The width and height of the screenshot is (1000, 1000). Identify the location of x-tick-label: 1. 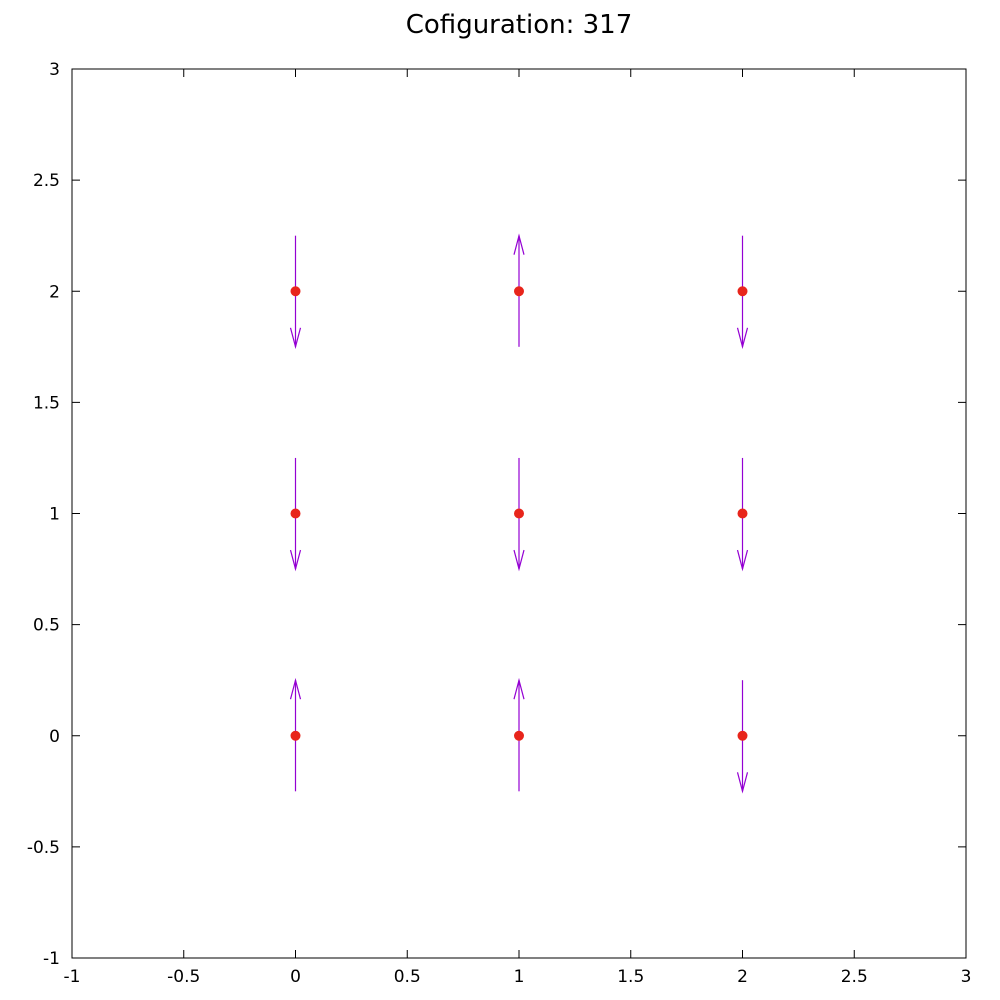
(519, 977).